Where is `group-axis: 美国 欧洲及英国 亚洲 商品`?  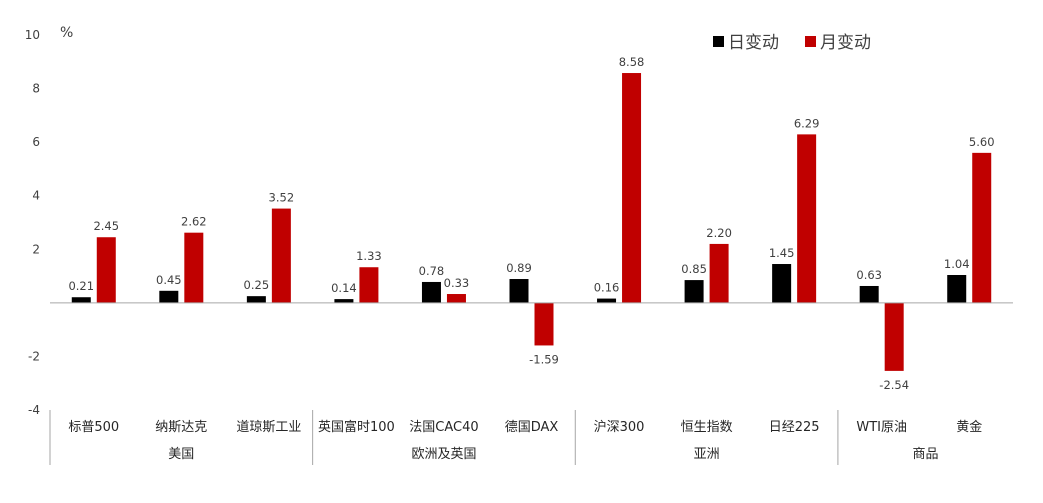
group-axis: 美国 欧洲及英国 亚洲 商品 is located at coordinates (493, 437).